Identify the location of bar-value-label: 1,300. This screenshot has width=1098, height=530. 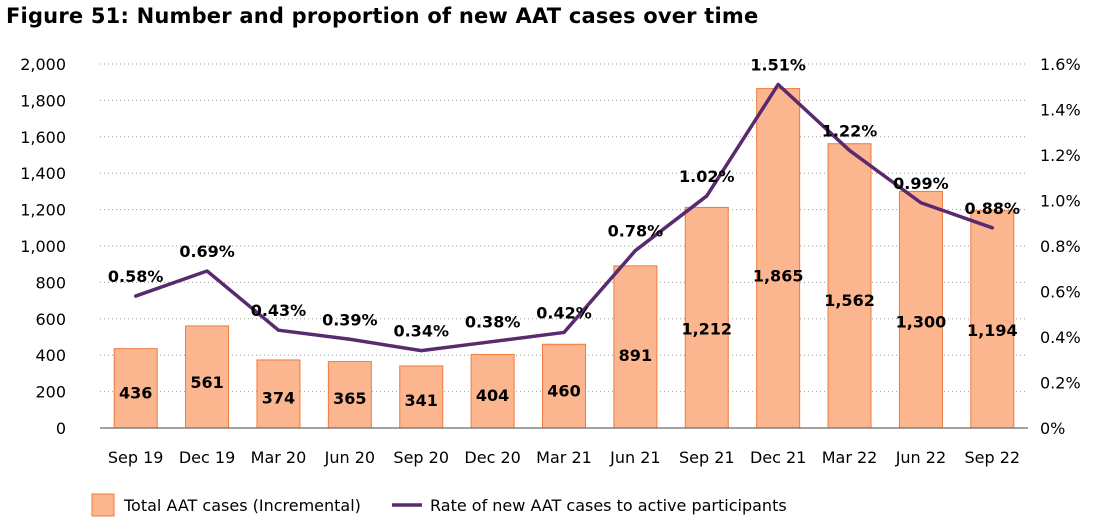
(921, 322).